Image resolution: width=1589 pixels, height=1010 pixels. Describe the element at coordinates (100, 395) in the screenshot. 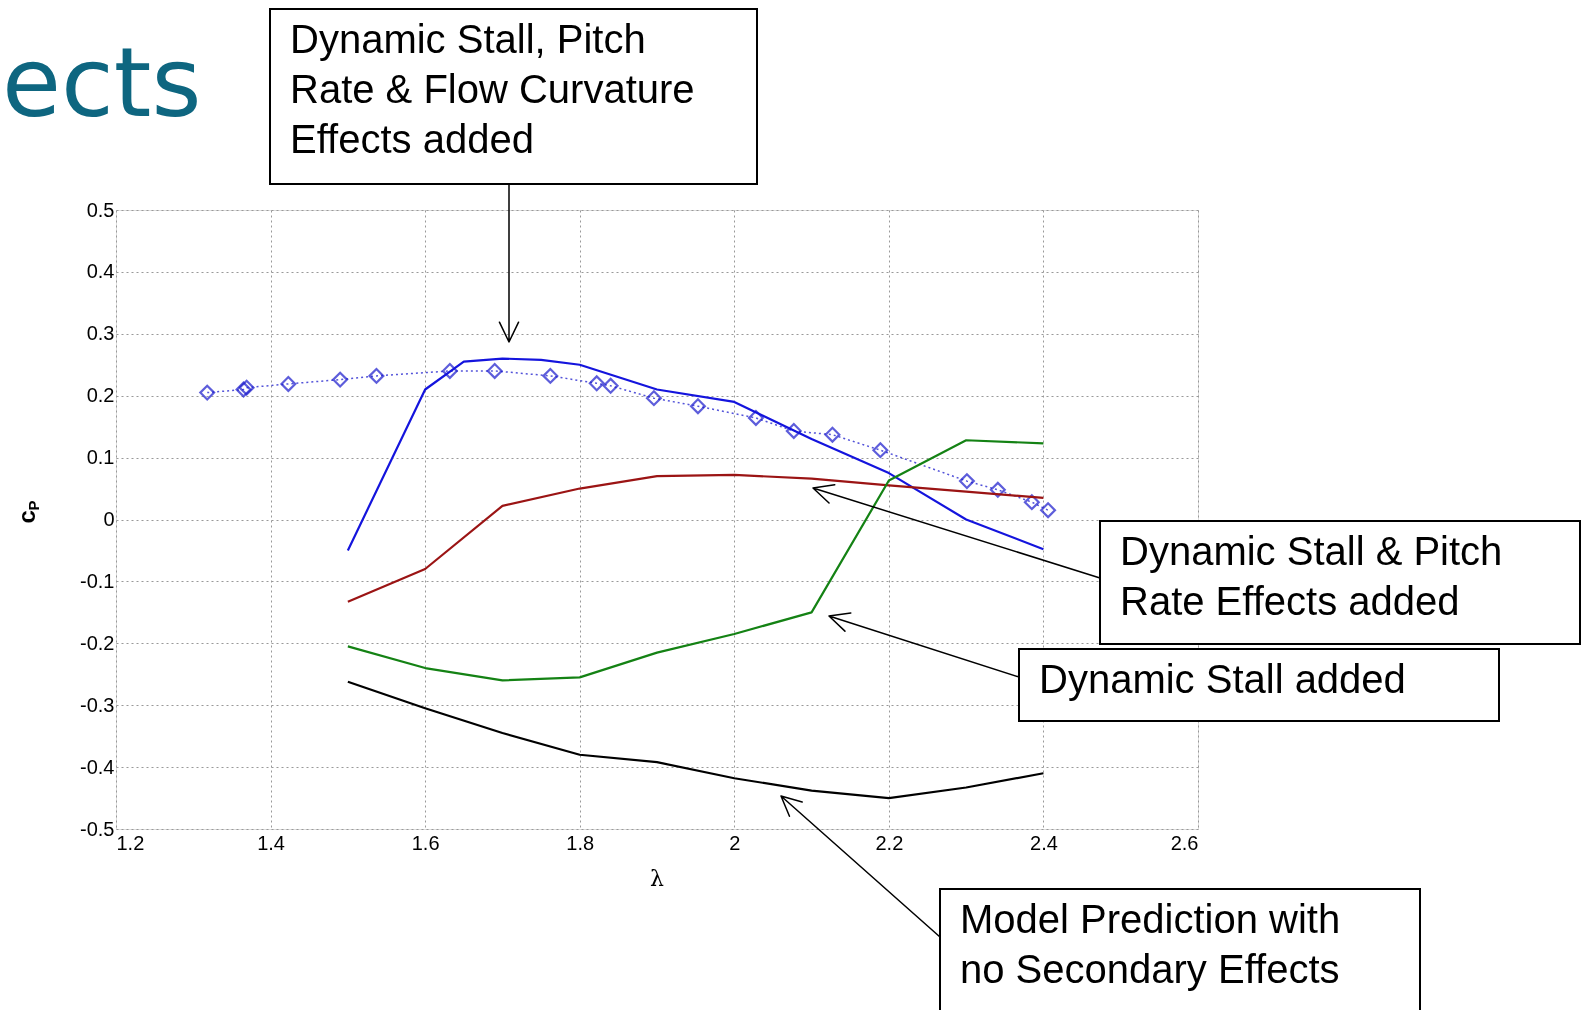

I see `y-tick-label: 0.2` at that location.